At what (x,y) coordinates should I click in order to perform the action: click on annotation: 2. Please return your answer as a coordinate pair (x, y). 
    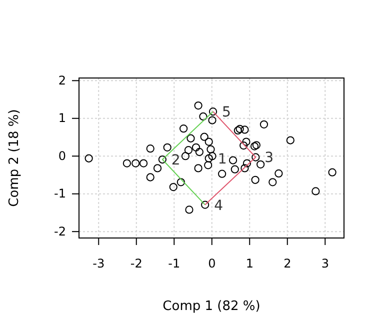
    Looking at the image, I should click on (175, 160).